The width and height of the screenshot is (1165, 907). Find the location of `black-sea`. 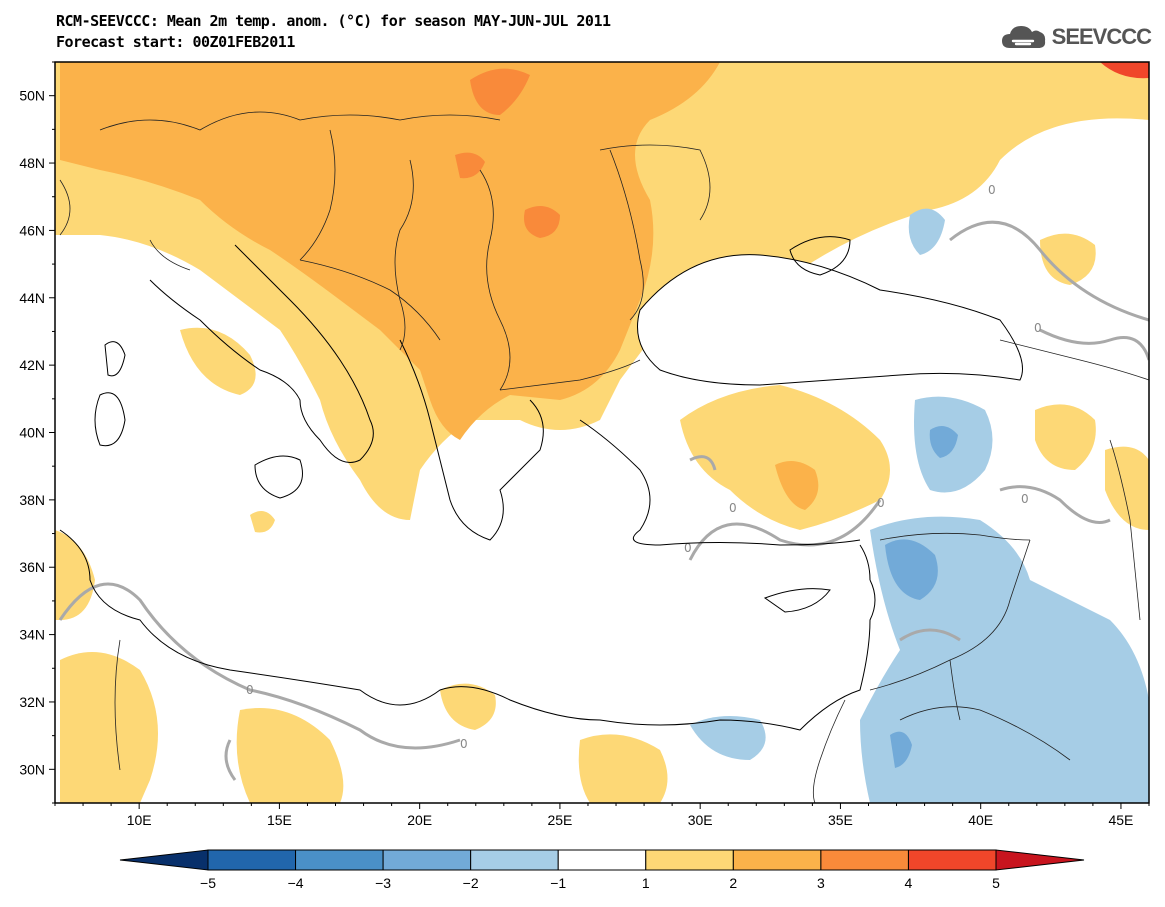

black-sea is located at coordinates (830, 319).